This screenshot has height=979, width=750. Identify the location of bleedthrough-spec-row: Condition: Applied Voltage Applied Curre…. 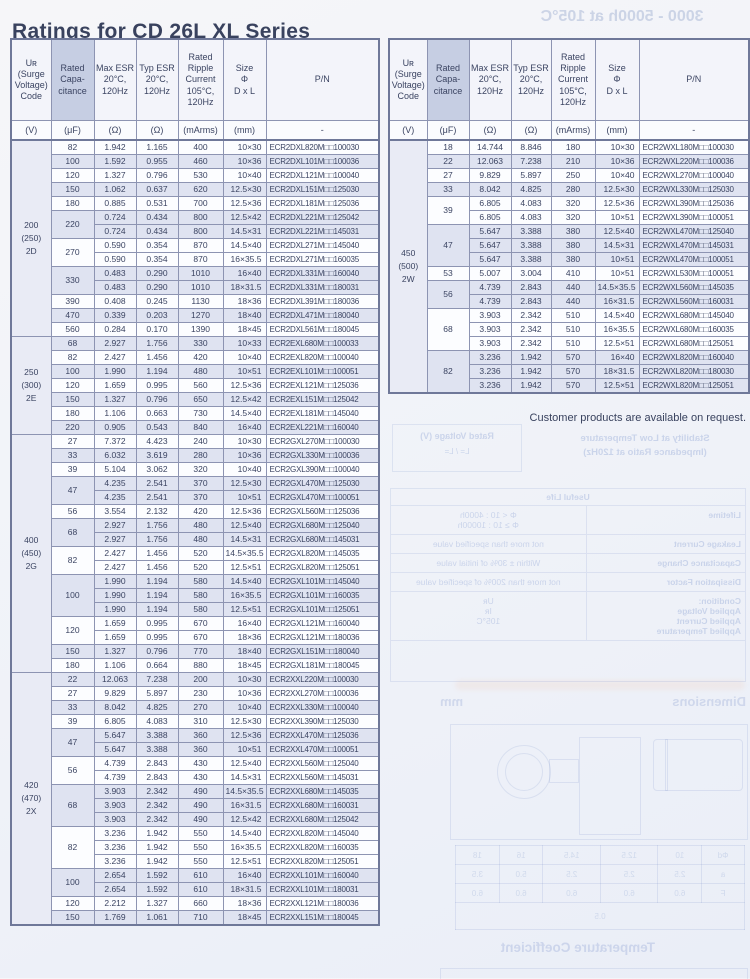
(568, 616).